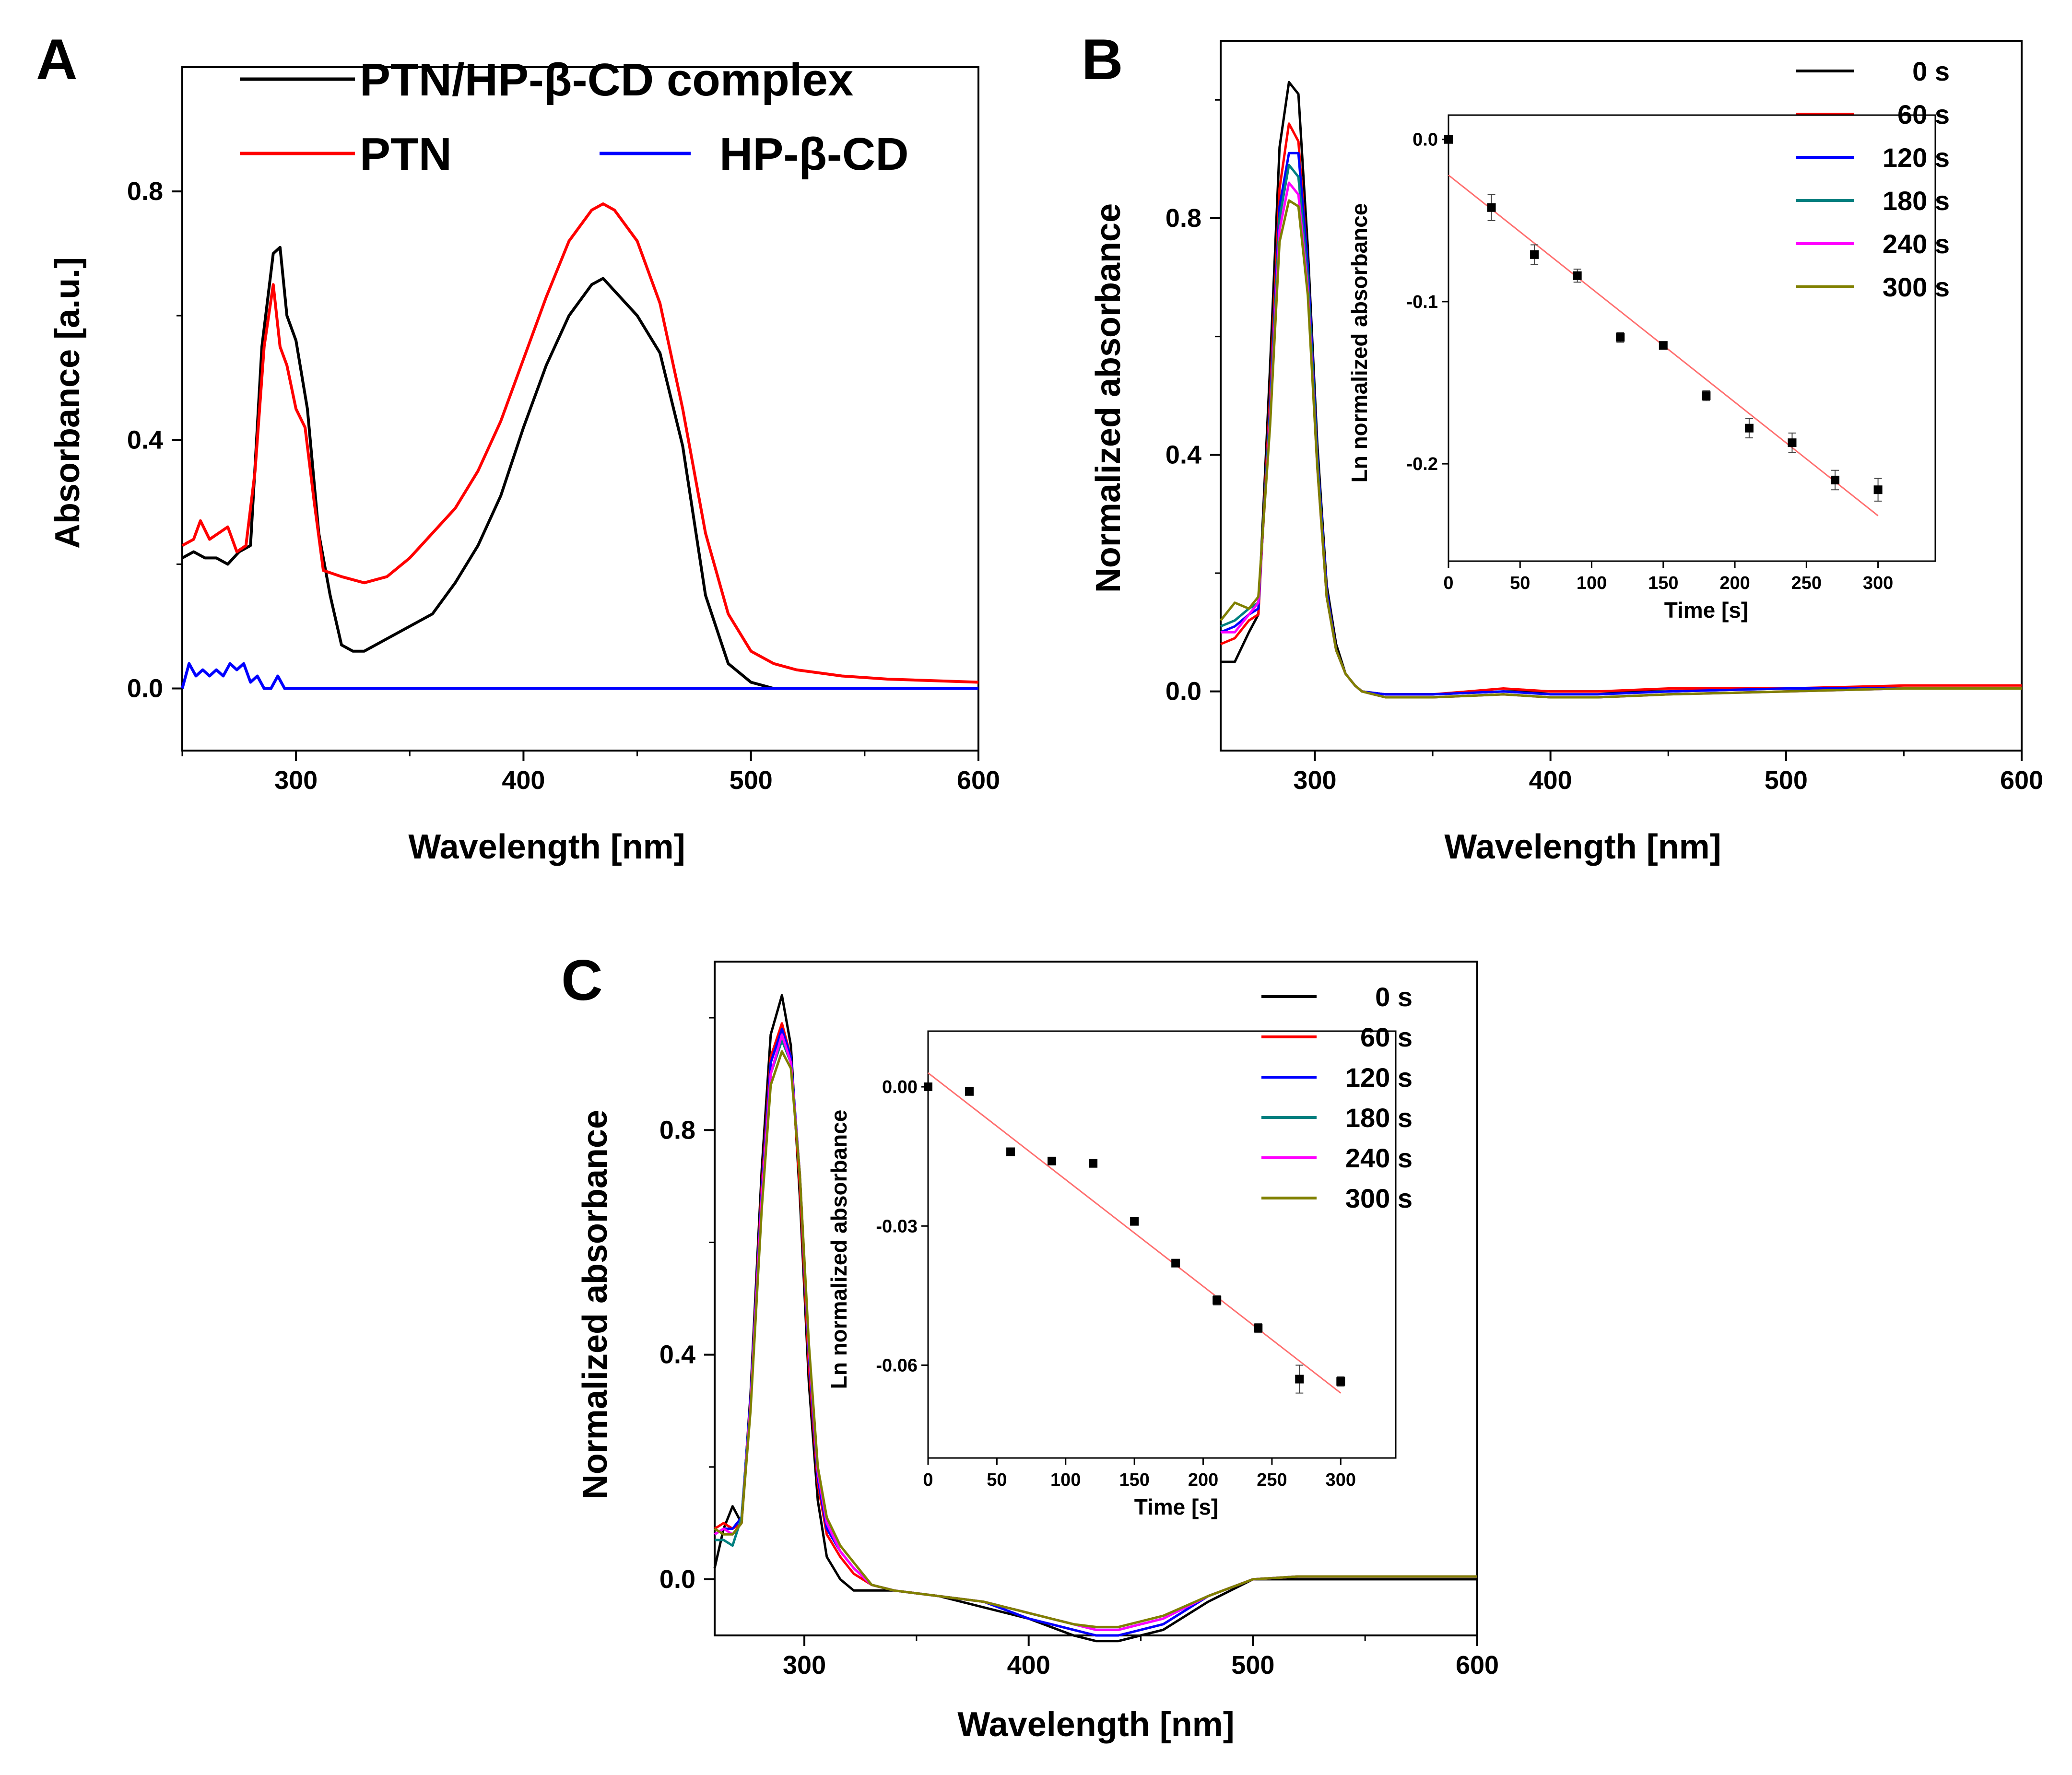 The image size is (2072, 1775). Describe the element at coordinates (67, 403) in the screenshot. I see `y-axis-title: Absorbance [a.u.]` at that location.